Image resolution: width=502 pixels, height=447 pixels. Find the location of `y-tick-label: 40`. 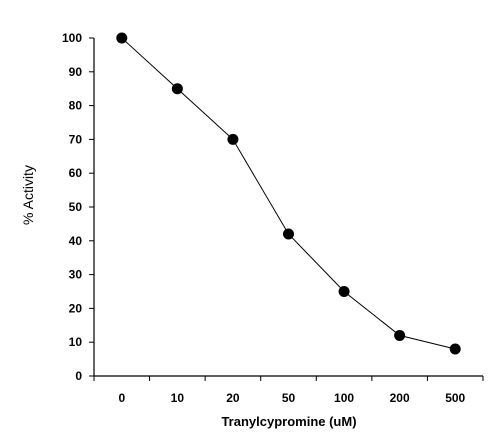

y-tick-label: 40 is located at coordinates (76, 241).